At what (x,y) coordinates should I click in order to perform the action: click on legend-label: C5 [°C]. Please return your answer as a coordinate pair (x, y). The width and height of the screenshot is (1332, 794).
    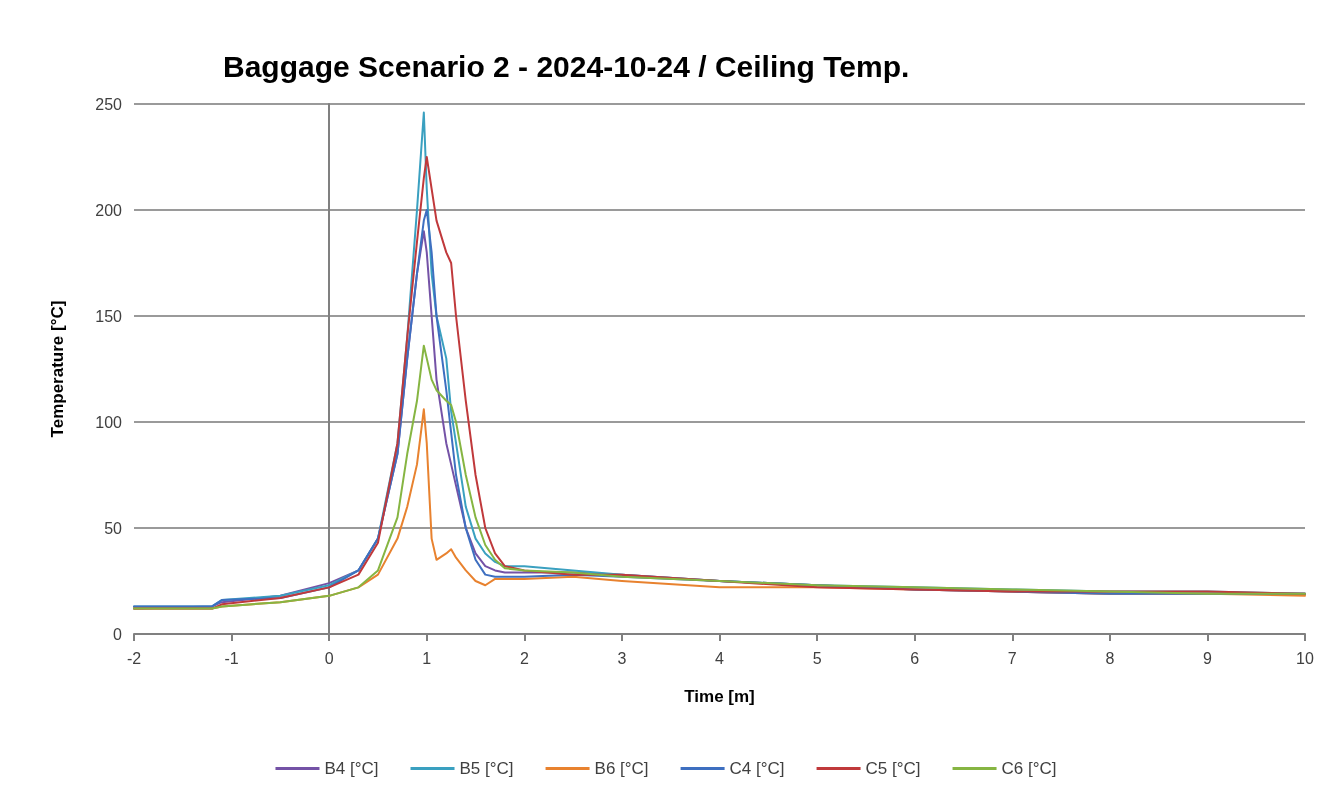
    Looking at the image, I should click on (893, 768).